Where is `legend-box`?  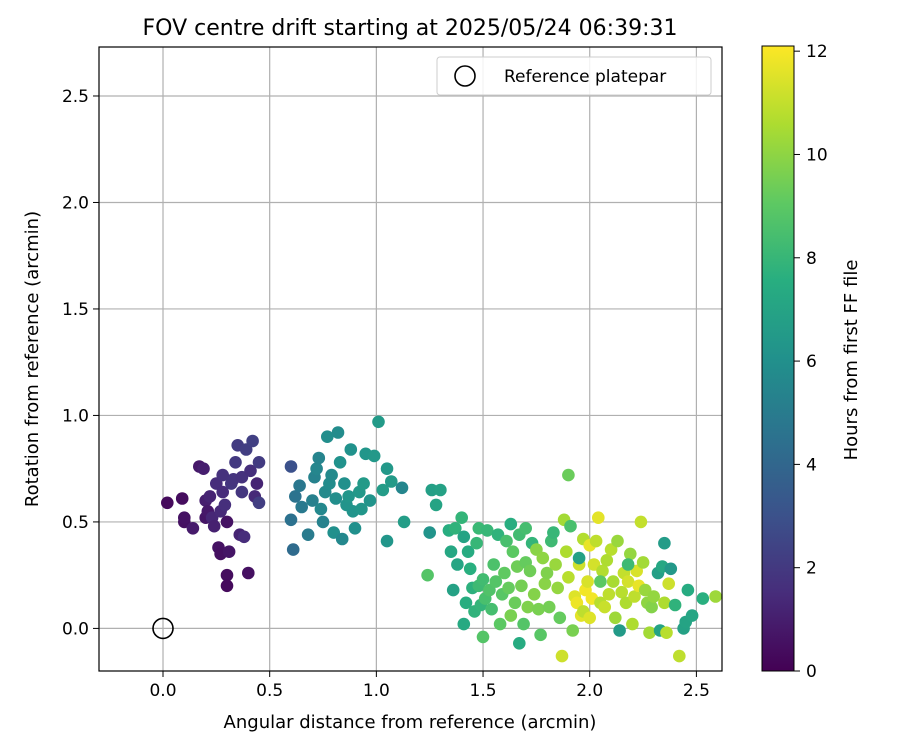 legend-box is located at coordinates (574, 76).